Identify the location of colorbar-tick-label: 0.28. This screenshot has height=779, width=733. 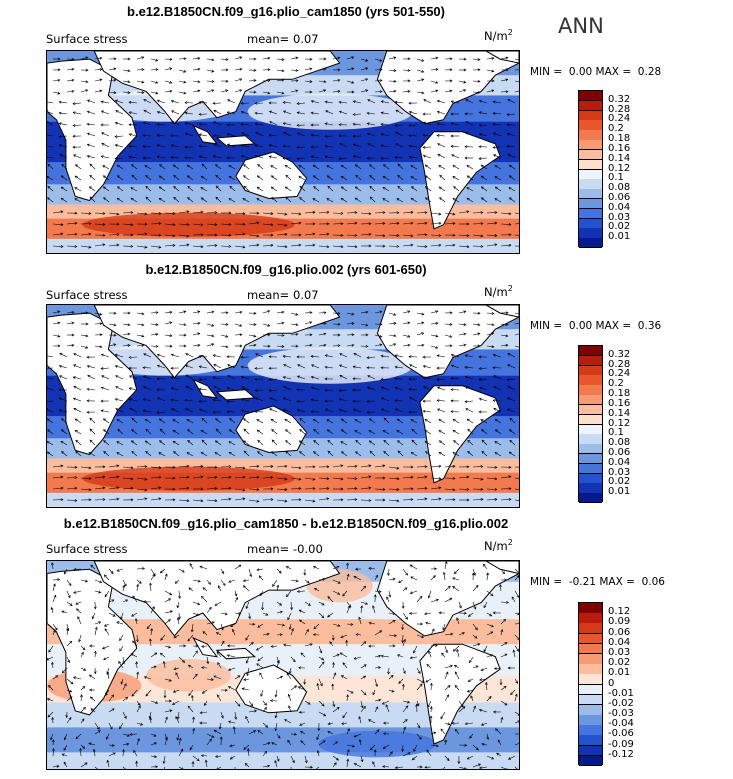
(619, 364).